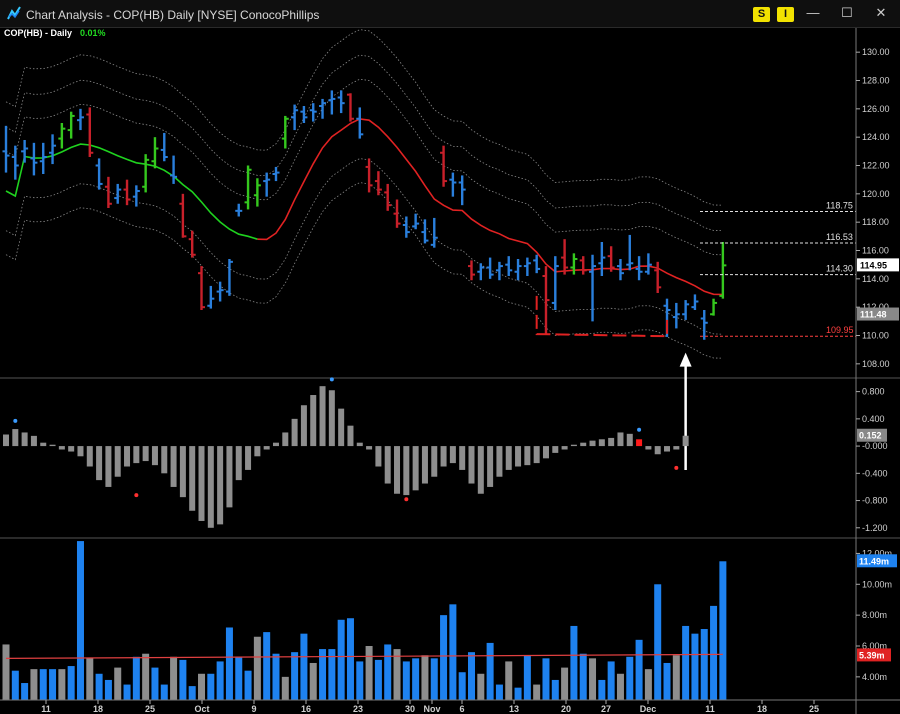 This screenshot has height=714, width=900. Describe the element at coordinates (875, 446) in the screenshot. I see `osc-tick-label: -0.000` at that location.